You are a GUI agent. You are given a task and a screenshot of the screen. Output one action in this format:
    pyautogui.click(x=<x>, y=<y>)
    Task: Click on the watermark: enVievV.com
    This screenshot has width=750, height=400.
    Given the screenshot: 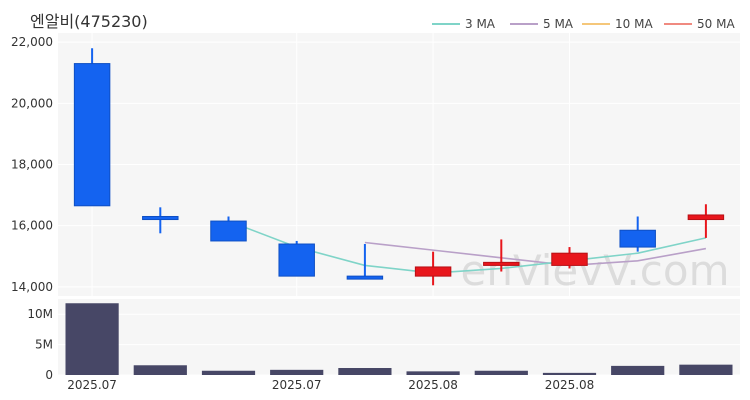 What is the action you would take?
    pyautogui.click(x=594, y=270)
    